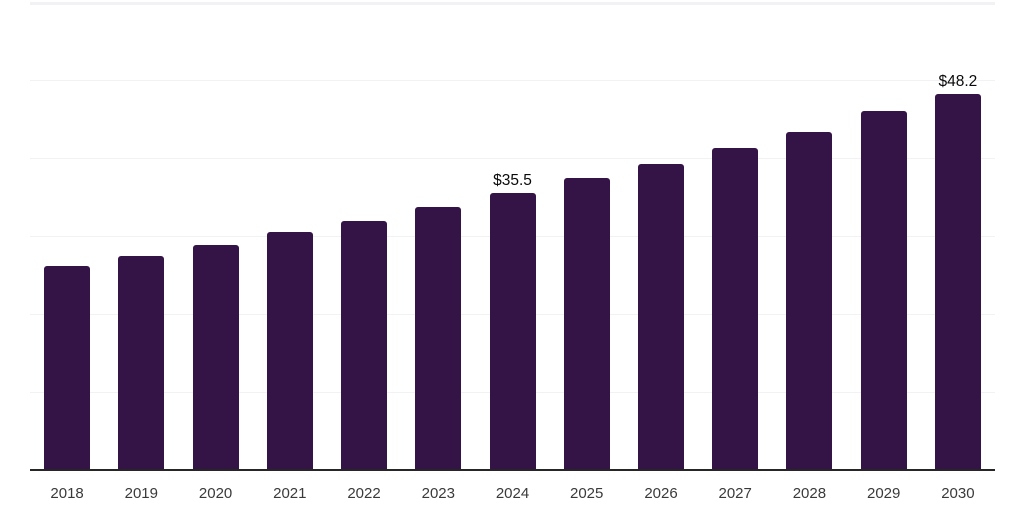 The width and height of the screenshot is (1024, 512). What do you see at coordinates (438, 338) in the screenshot?
I see `bar-2023` at bounding box center [438, 338].